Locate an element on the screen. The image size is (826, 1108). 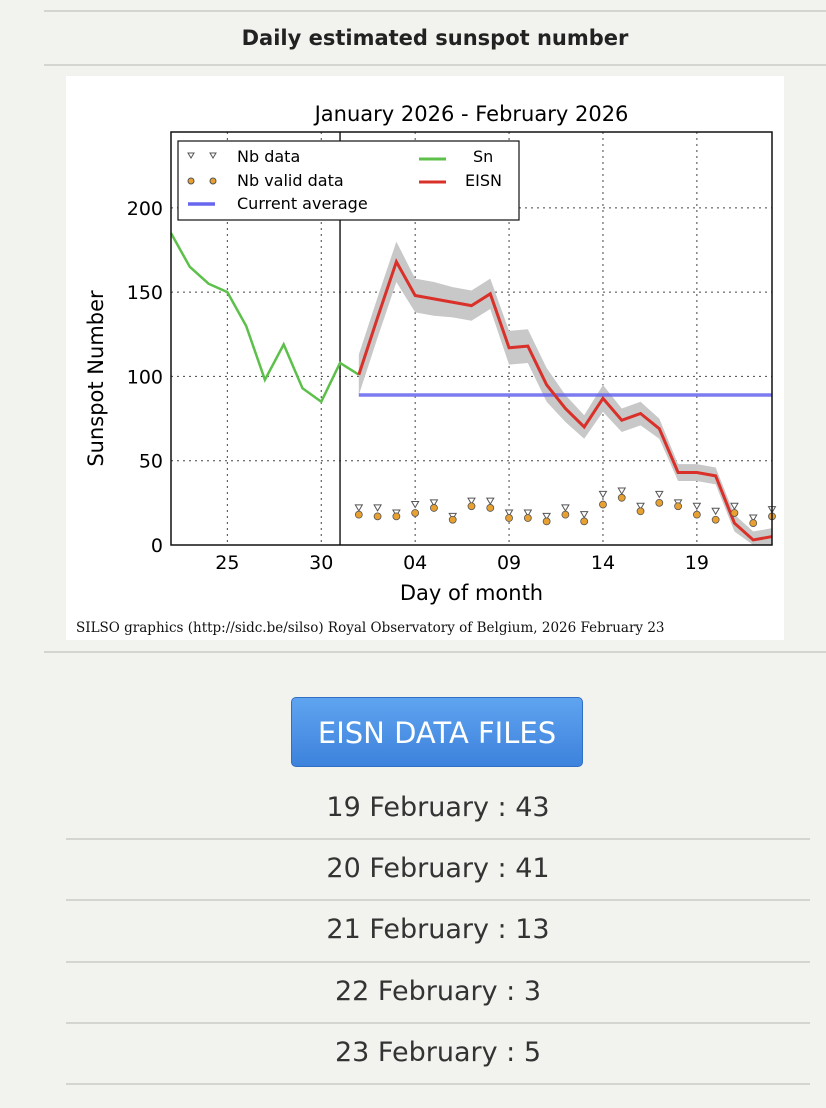
eisn-error-band is located at coordinates (565, 393).